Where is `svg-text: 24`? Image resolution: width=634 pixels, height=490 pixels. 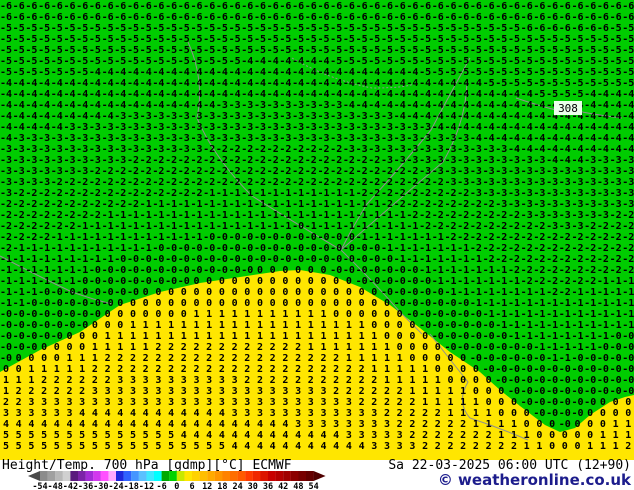 svg-text: 24 is located at coordinates (237, 486).